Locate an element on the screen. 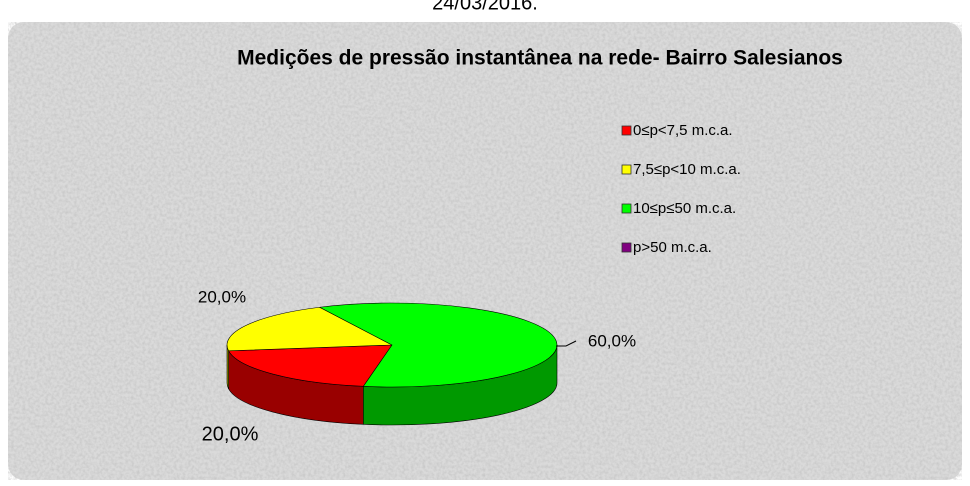  data-label: 60,0% is located at coordinates (612, 340).